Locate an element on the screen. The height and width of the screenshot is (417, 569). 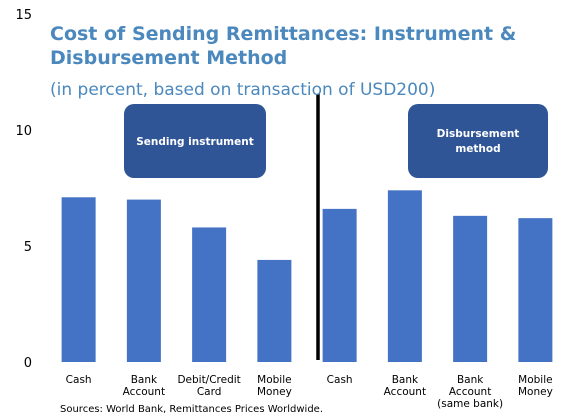
annotation: Disbursement method is located at coordinates (478, 141).